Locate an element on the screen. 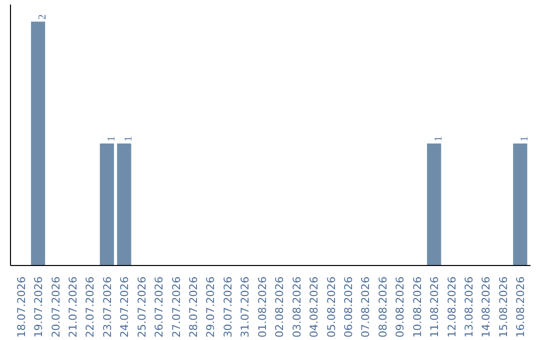  x-tick-label: 08.08.2026 is located at coordinates (383, 307).